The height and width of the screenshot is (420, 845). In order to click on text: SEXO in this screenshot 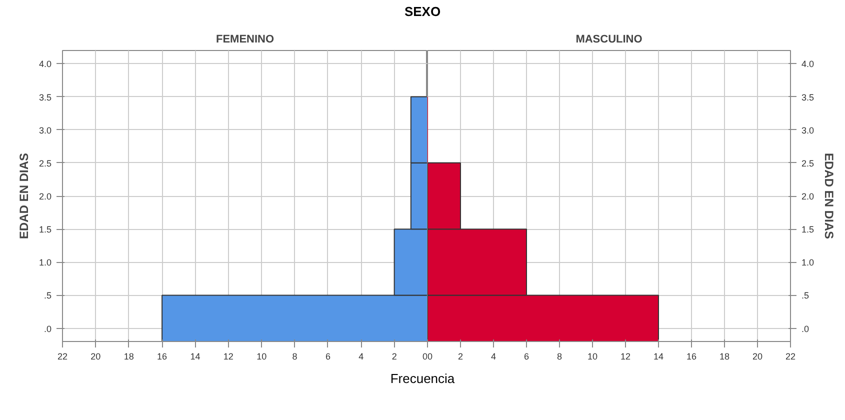, I will do `click(422, 12)`.